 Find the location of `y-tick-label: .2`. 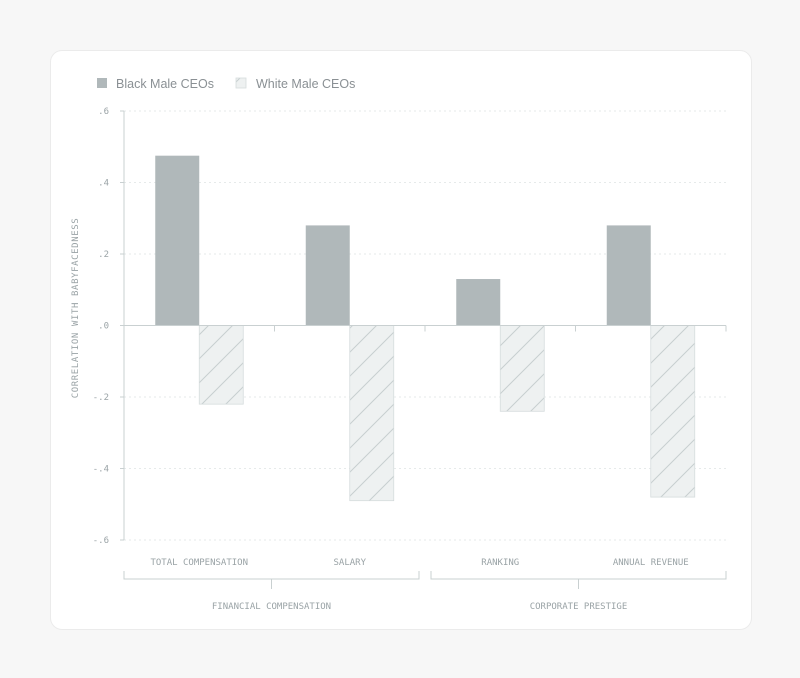

y-tick-label: .2 is located at coordinates (103, 255).